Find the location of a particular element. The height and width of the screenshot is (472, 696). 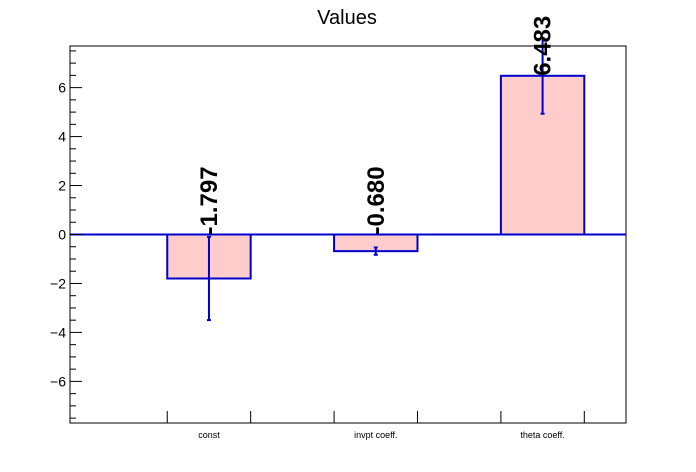

y-tick-label: −2 is located at coordinates (58, 283).